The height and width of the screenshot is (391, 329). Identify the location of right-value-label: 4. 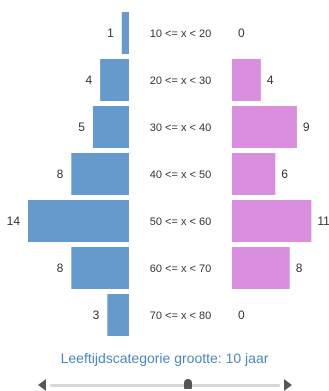
(270, 80).